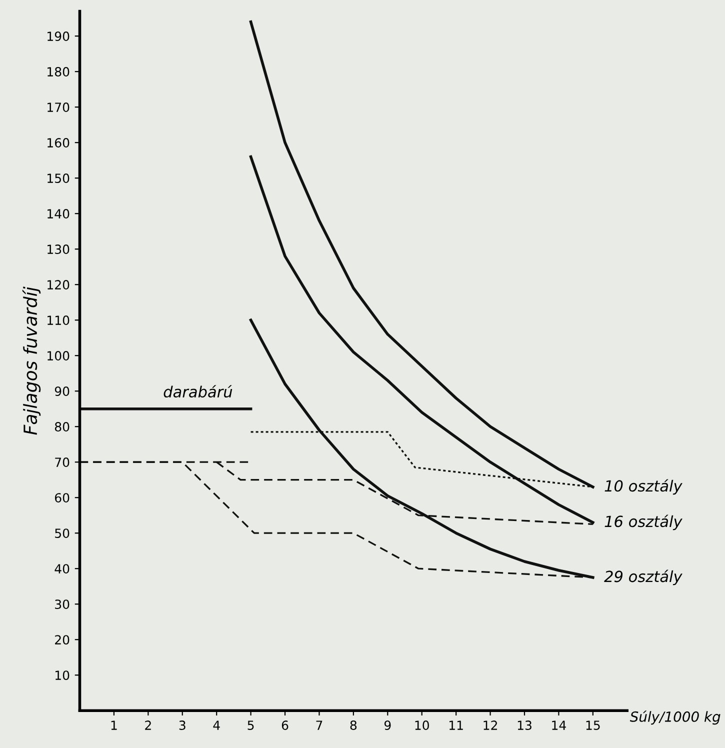 Image resolution: width=725 pixels, height=748 pixels. What do you see at coordinates (59, 249) in the screenshot?
I see `y-tick-label: 130` at bounding box center [59, 249].